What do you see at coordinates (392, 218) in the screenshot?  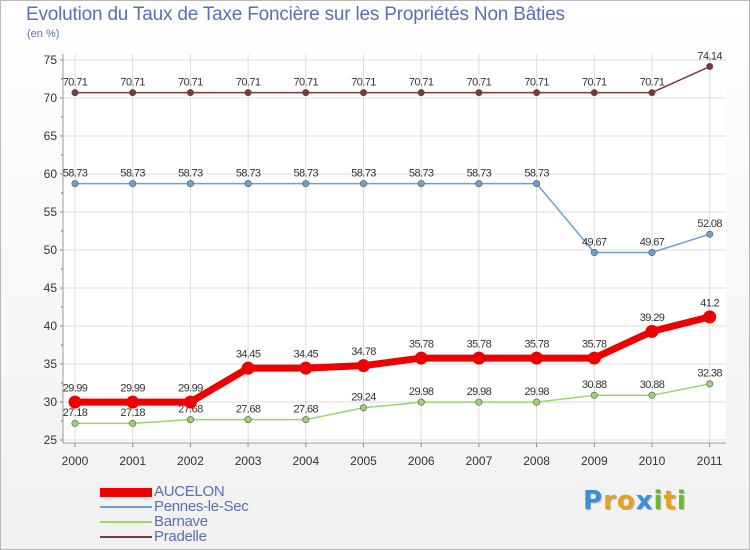 I see `series-line-pennes-le-sec` at bounding box center [392, 218].